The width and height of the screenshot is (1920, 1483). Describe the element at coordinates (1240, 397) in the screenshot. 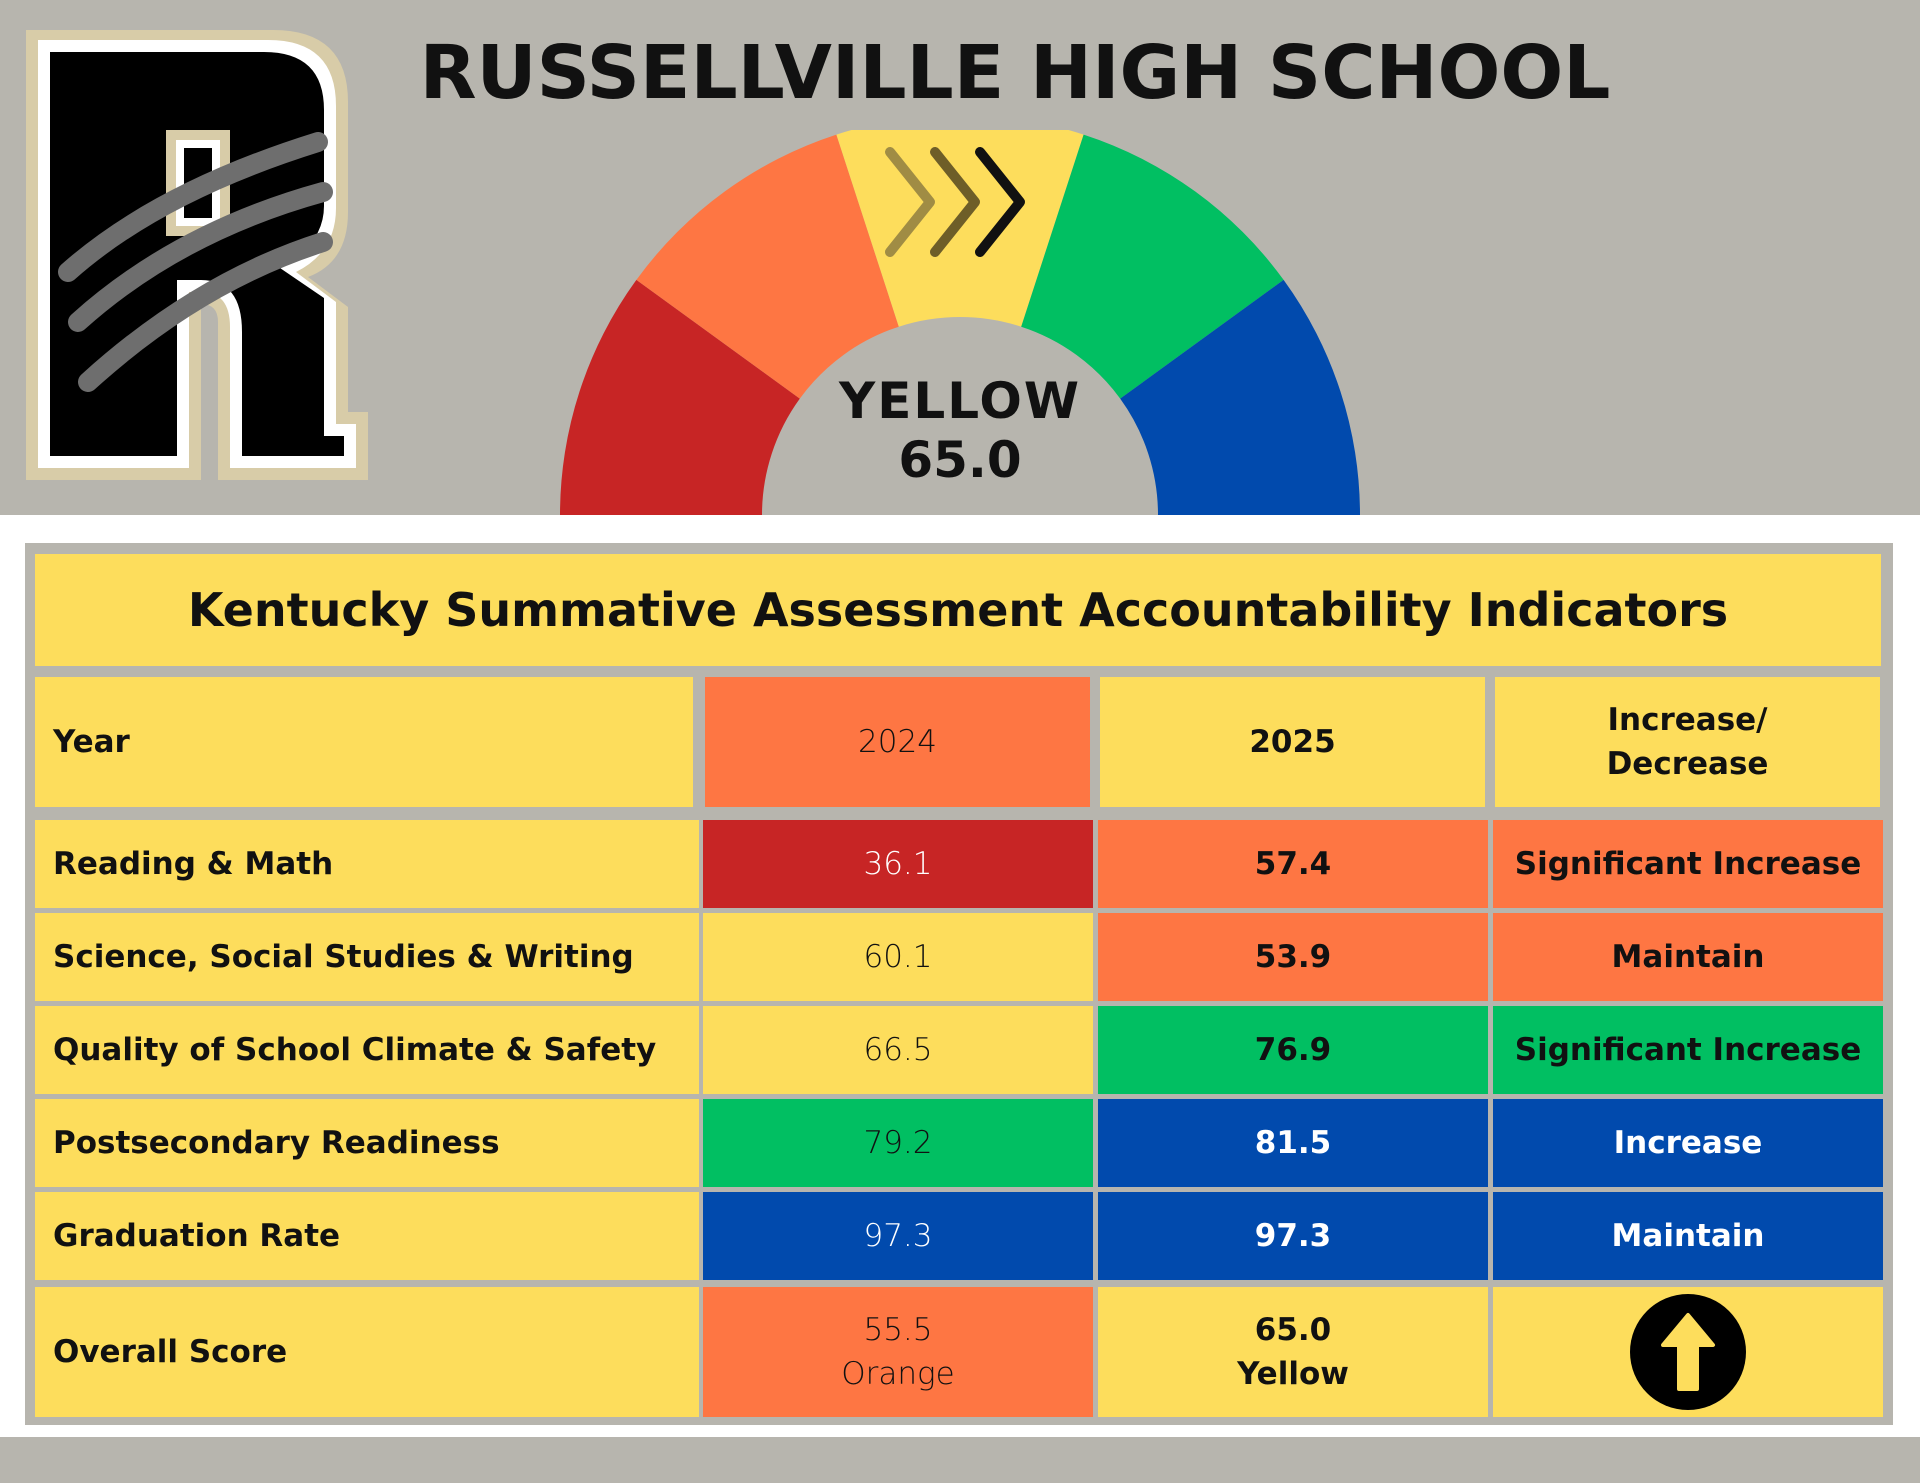

I see `gauge-segment-blue` at that location.